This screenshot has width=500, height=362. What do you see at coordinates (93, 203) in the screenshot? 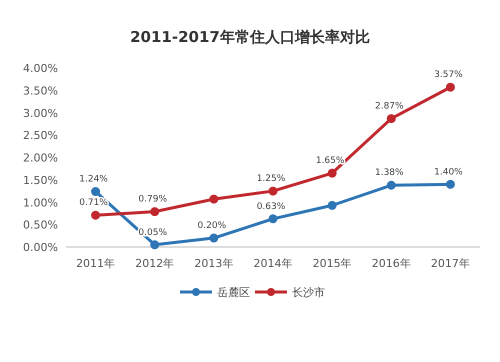
I see `data-label: 0.71%` at bounding box center [93, 203].